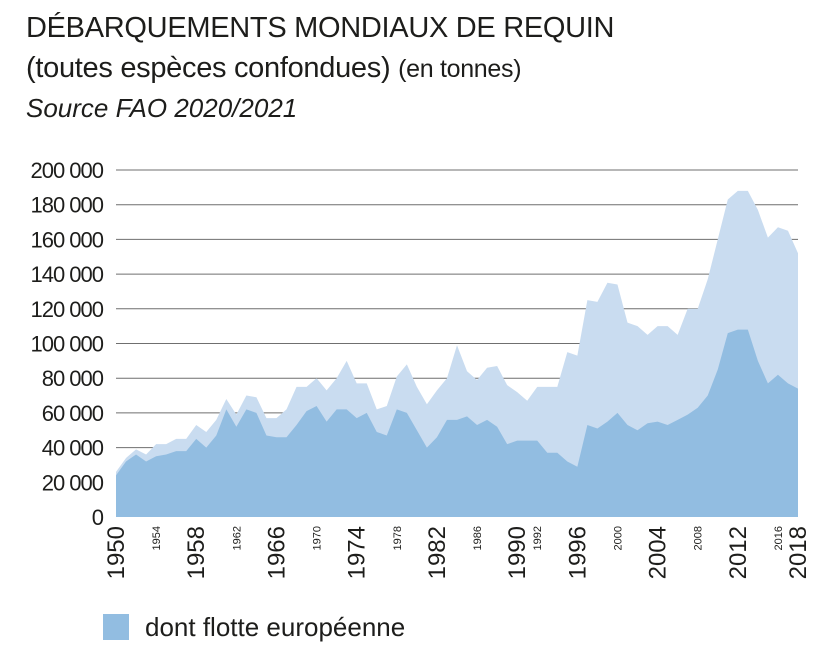  I want to click on x-tick-label: 2018, so click(798, 552).